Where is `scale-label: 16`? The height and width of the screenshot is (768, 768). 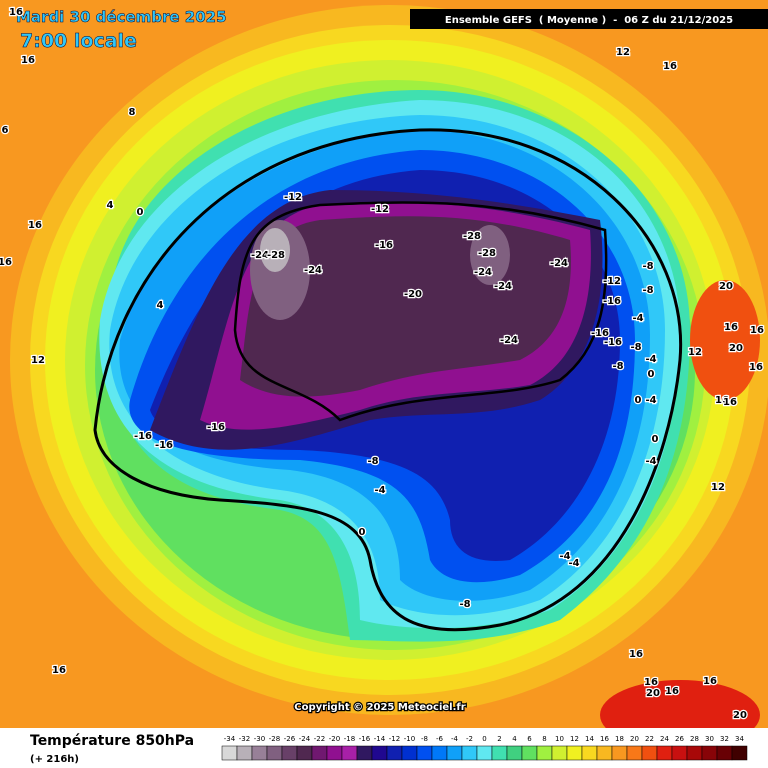
scale-label: 16 is located at coordinates (604, 739).